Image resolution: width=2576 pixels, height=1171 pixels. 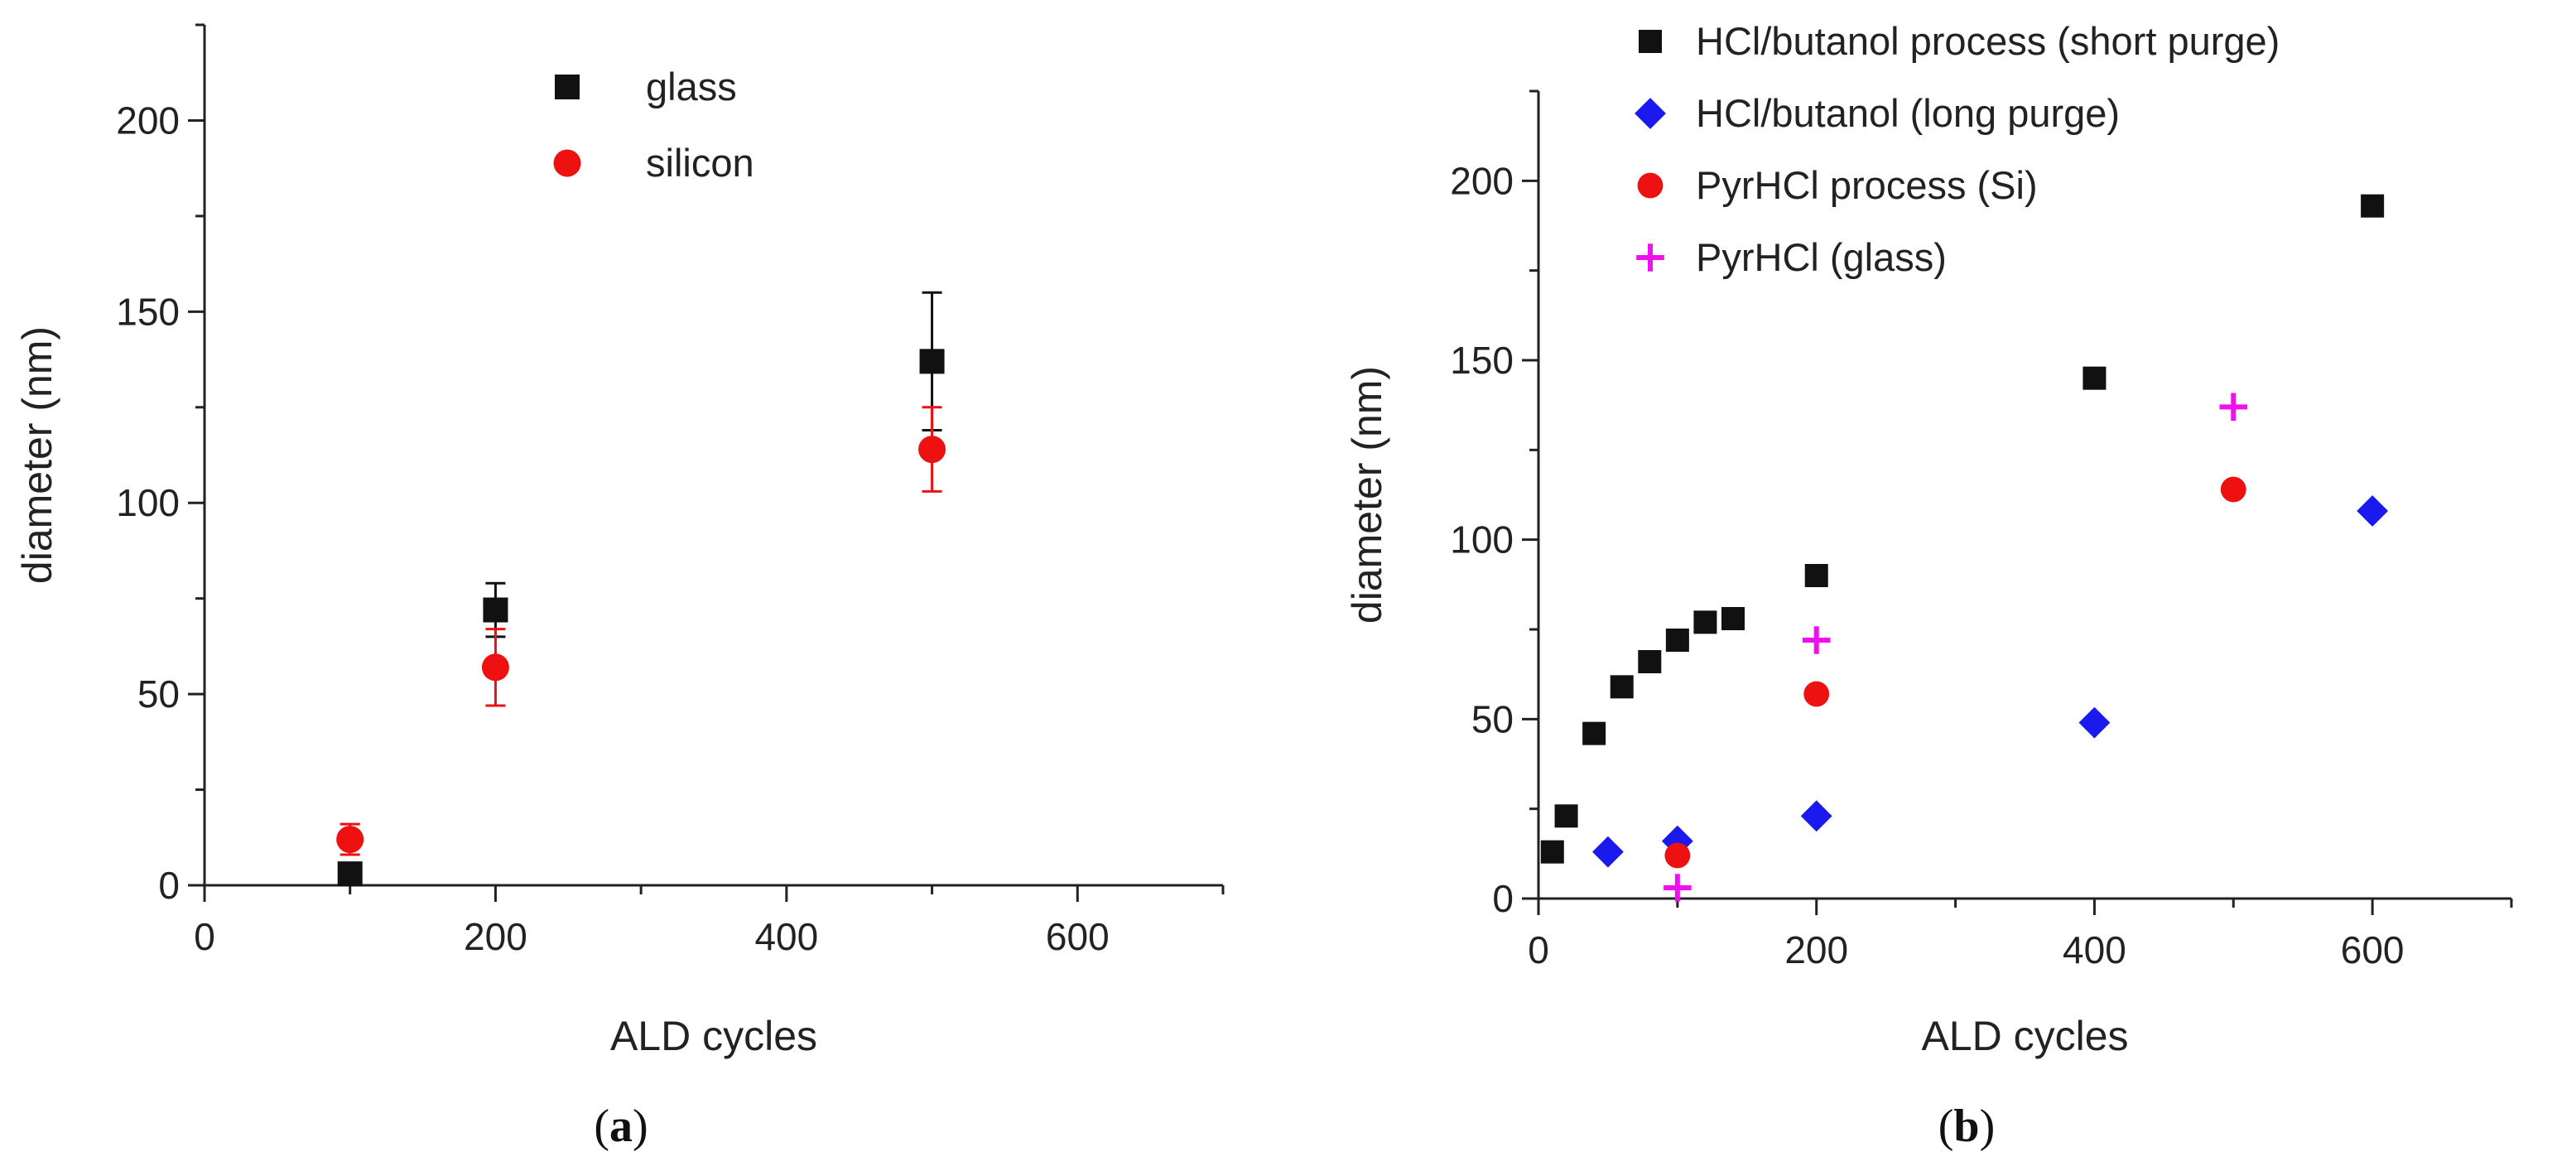 I want to click on panel-b-y-tick-label: 50, so click(x=1492, y=718).